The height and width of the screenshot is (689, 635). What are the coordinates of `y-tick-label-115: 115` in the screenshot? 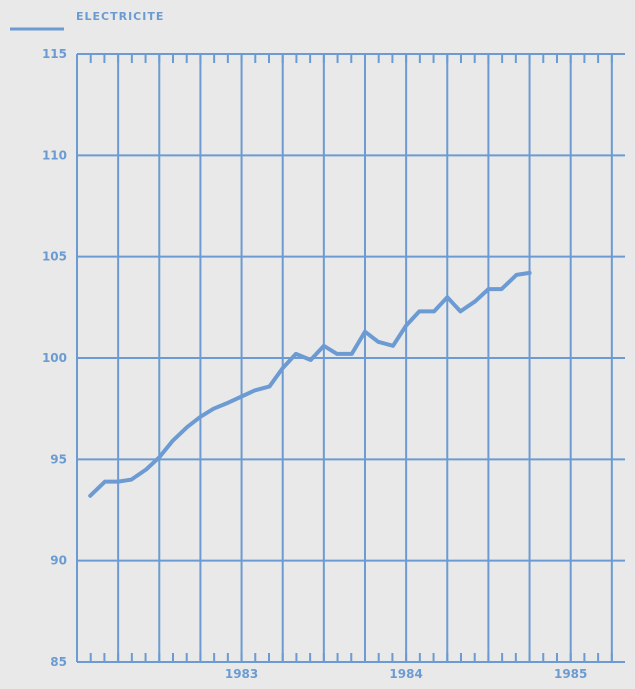 It's located at (54, 54).